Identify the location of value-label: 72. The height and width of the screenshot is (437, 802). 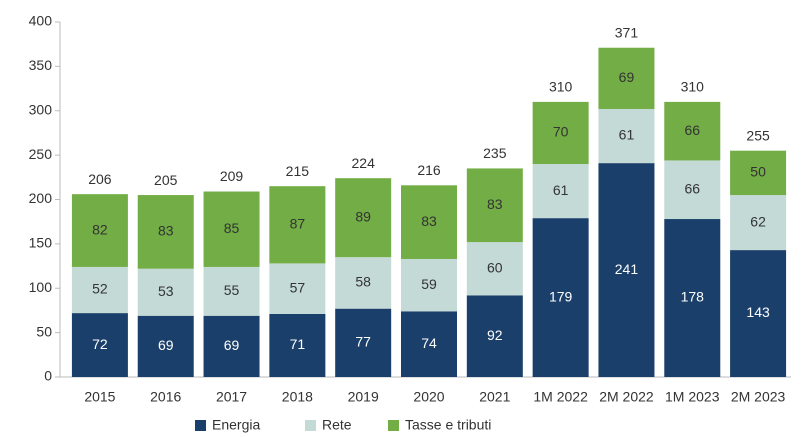
(100, 344).